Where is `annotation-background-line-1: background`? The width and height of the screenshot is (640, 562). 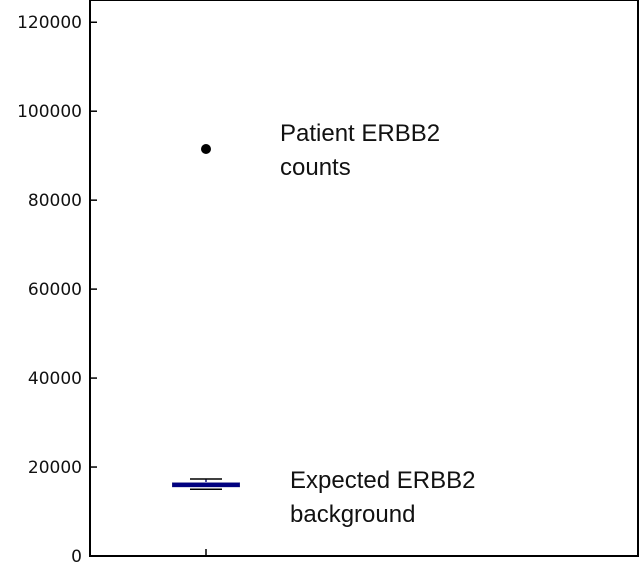
annotation-background-line-1: background is located at coordinates (352, 514).